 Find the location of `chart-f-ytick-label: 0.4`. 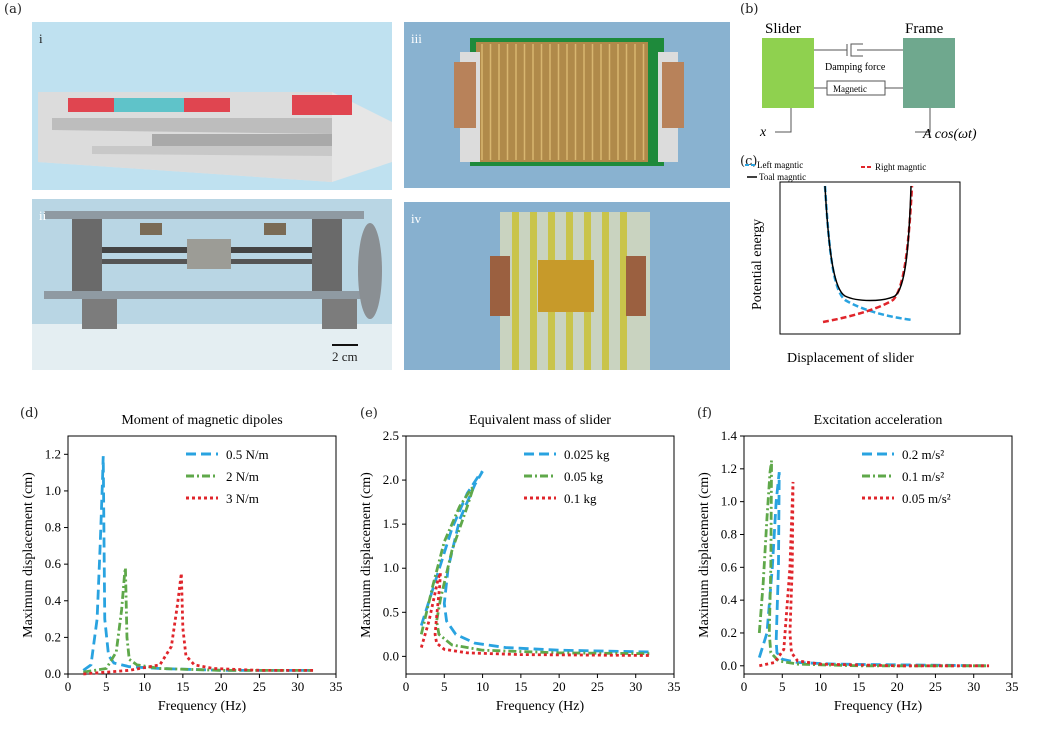

chart-f-ytick-label: 0.4 is located at coordinates (729, 599).